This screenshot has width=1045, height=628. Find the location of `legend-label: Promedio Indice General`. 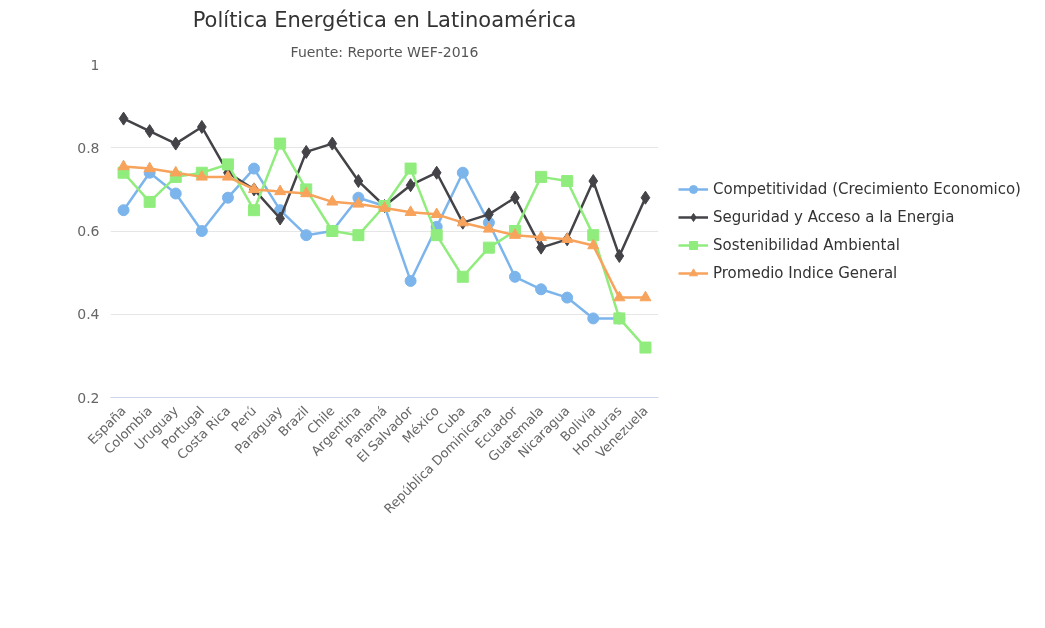

legend-label: Promedio Indice General is located at coordinates (805, 272).